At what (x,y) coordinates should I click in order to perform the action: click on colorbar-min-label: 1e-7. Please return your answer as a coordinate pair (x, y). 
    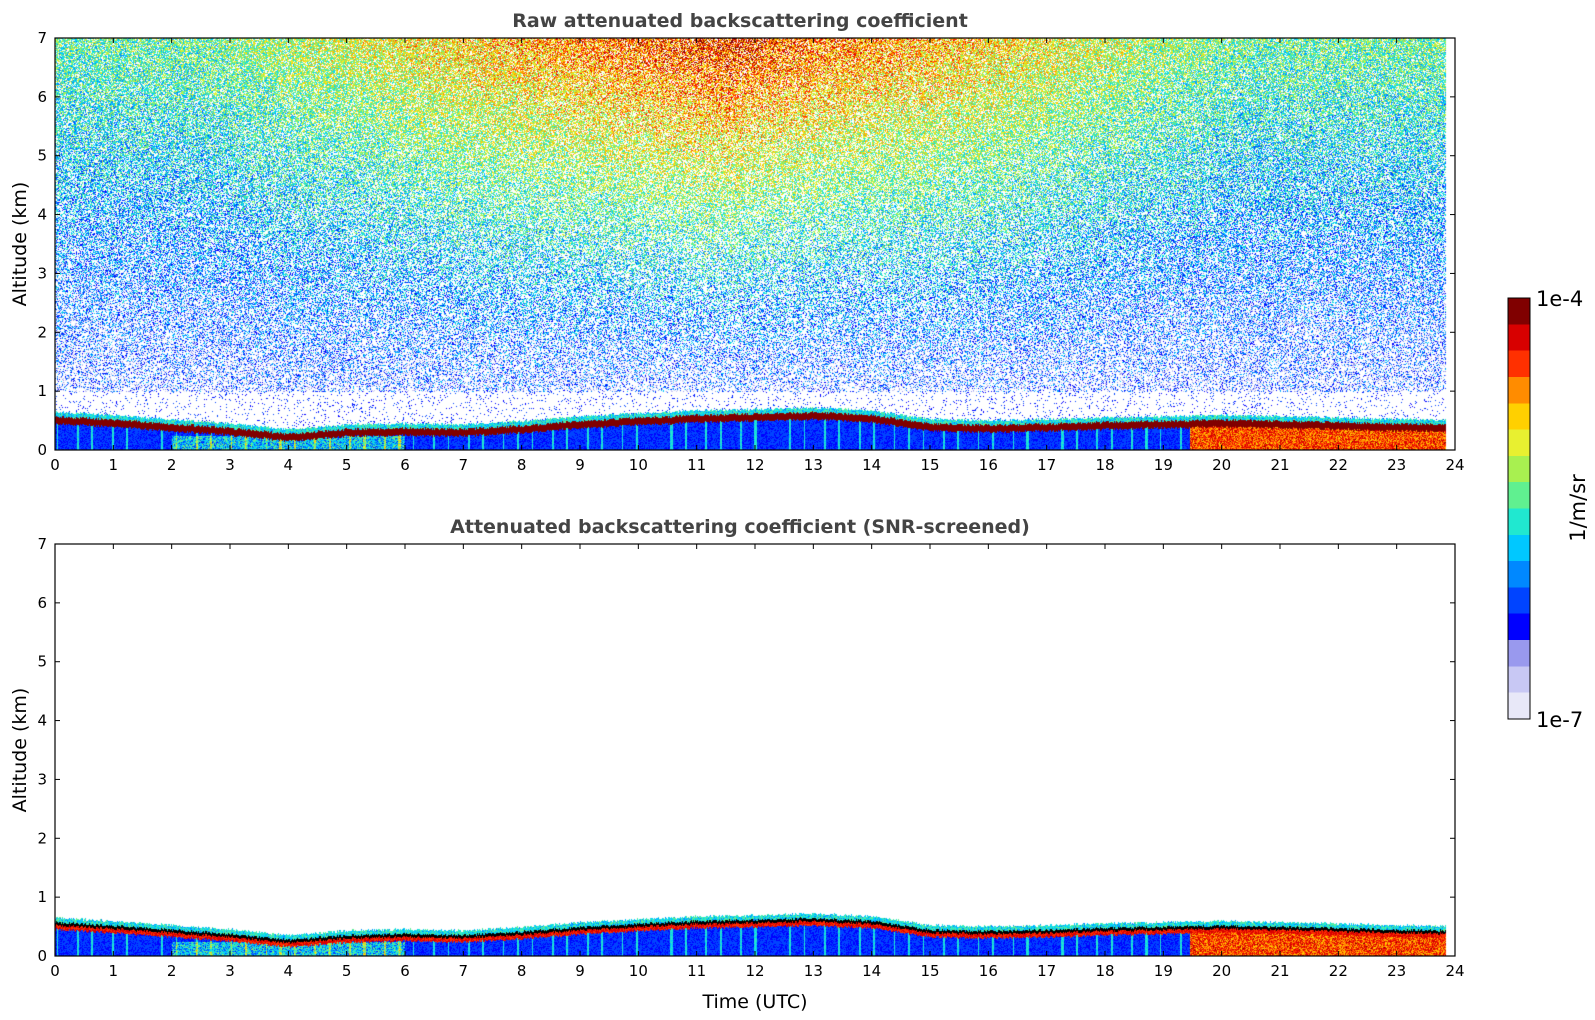
    Looking at the image, I should click on (1559, 720).